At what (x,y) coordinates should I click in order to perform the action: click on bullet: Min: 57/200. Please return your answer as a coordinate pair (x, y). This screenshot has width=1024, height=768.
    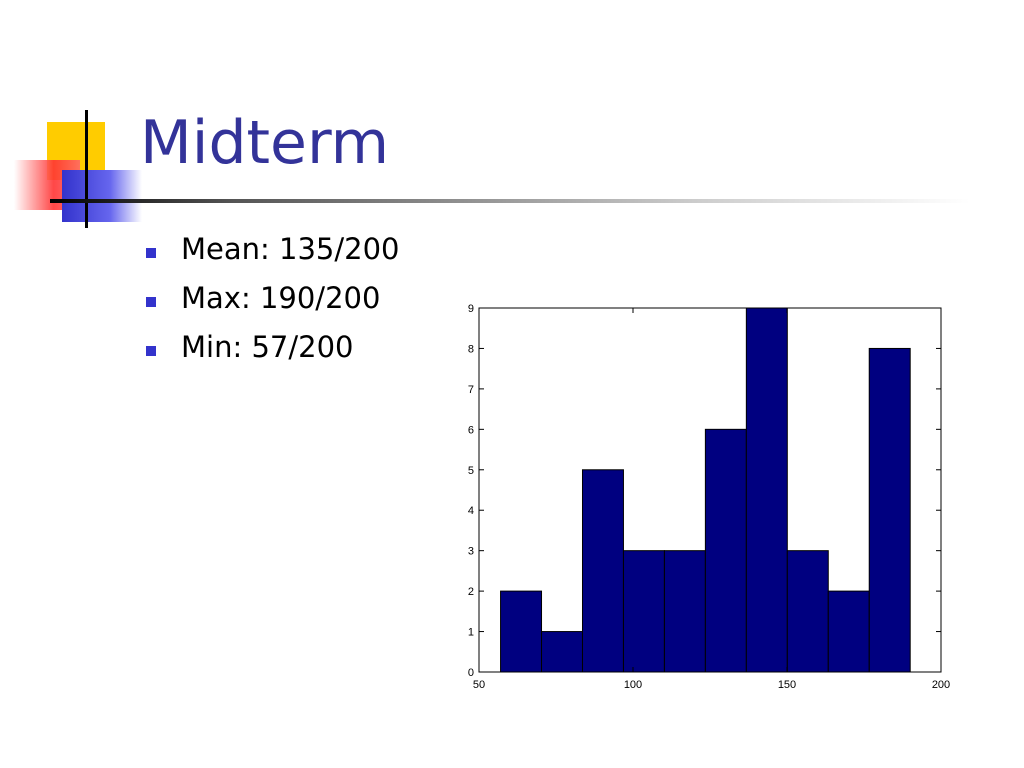
    Looking at the image, I should click on (269, 354).